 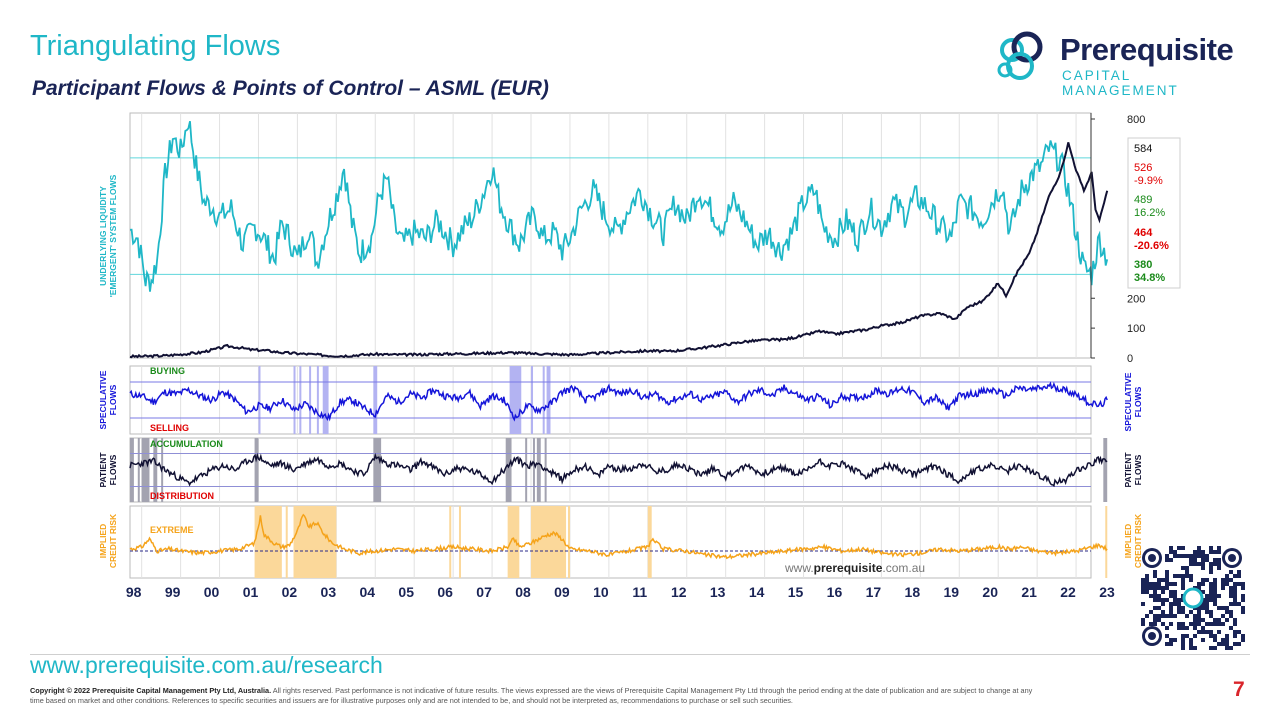 What do you see at coordinates (108, 399) in the screenshot?
I see `speculative-left-label: SPECULATIVE FLOWS` at bounding box center [108, 399].